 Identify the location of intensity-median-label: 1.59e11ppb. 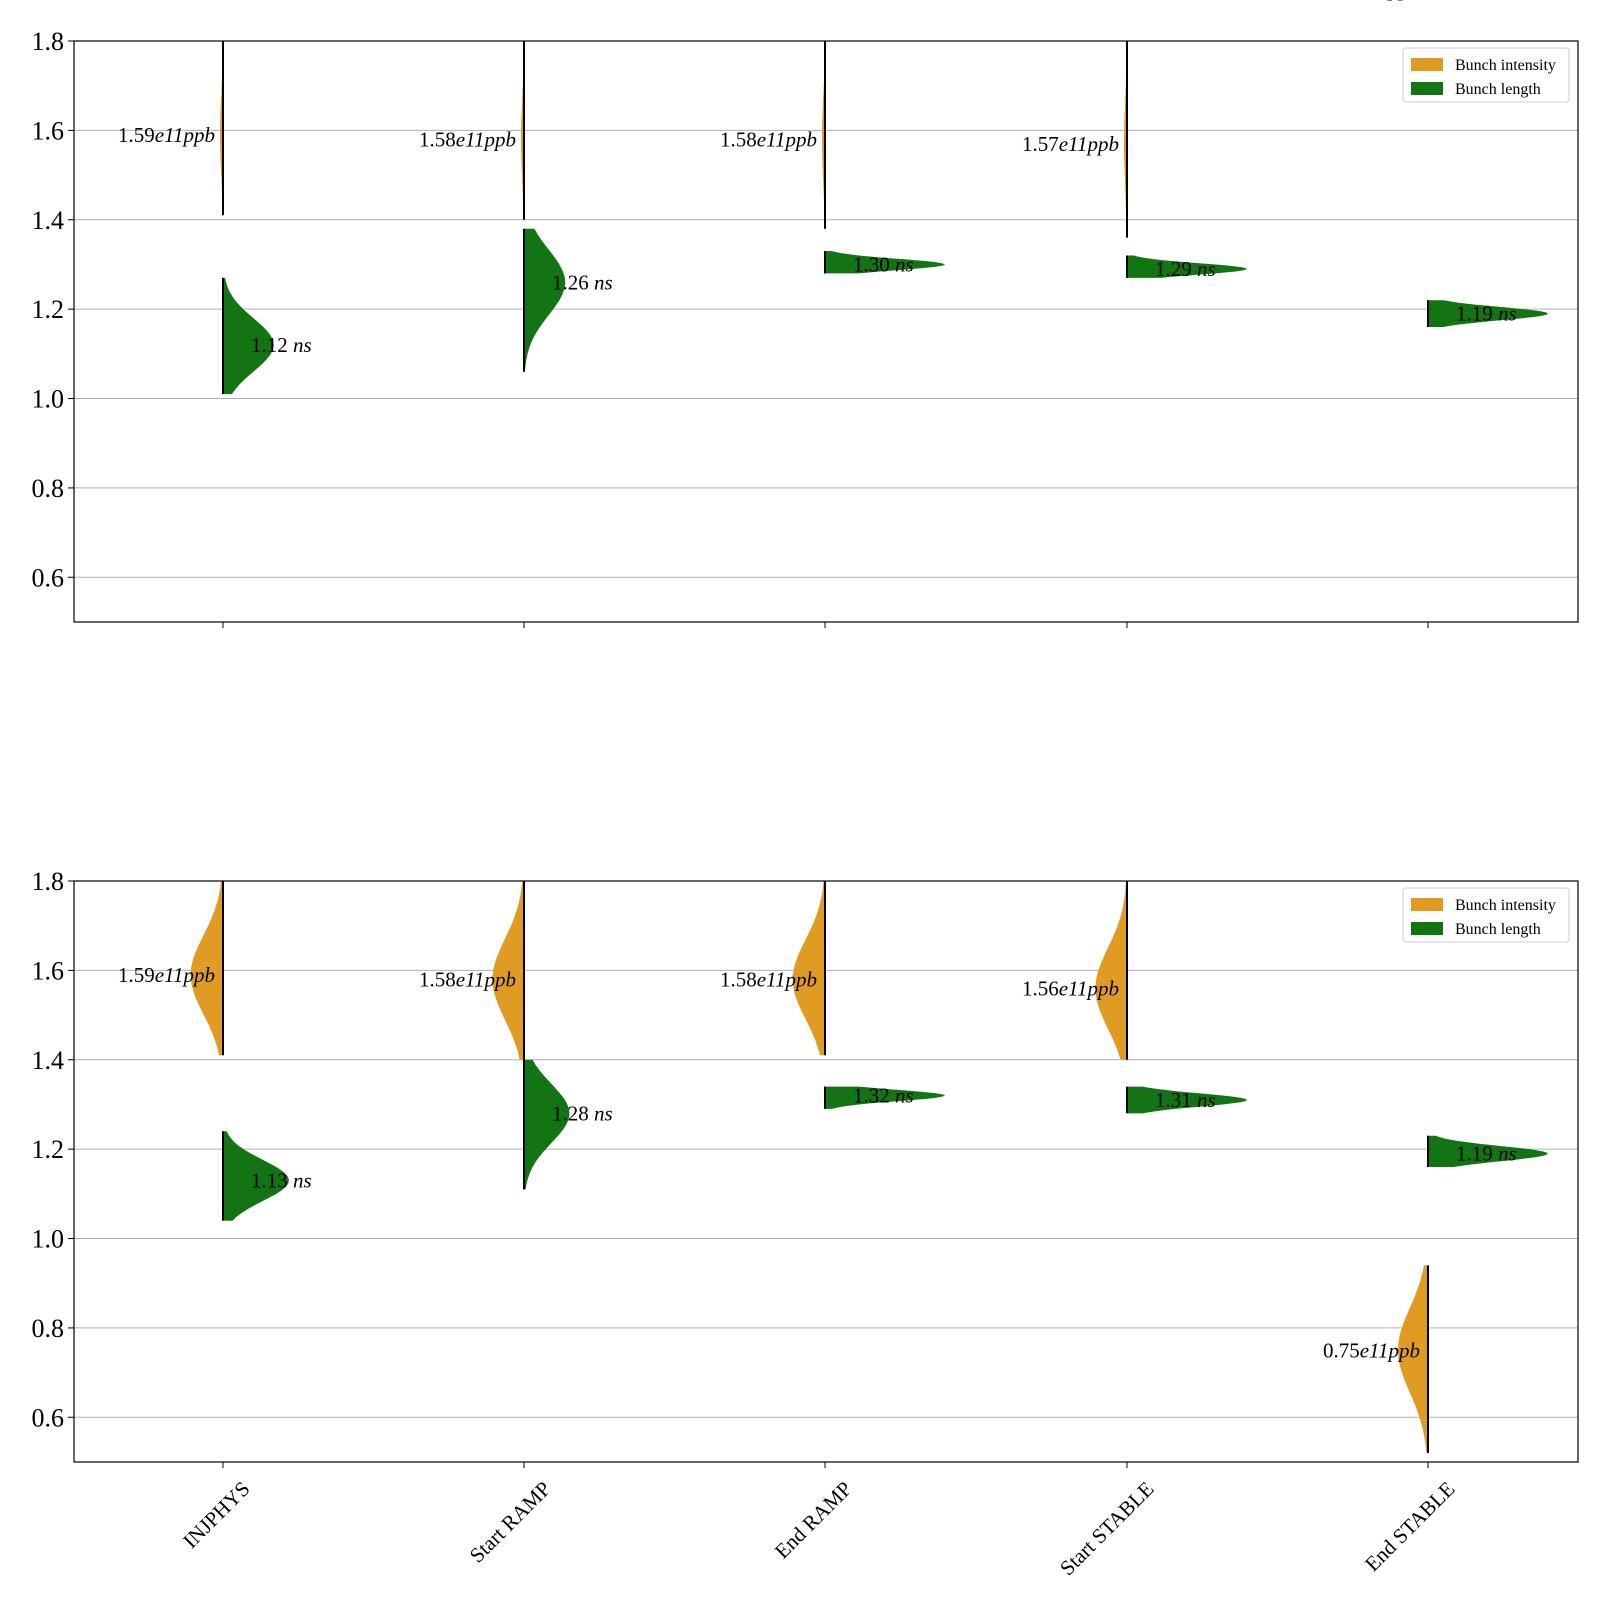
(166, 135).